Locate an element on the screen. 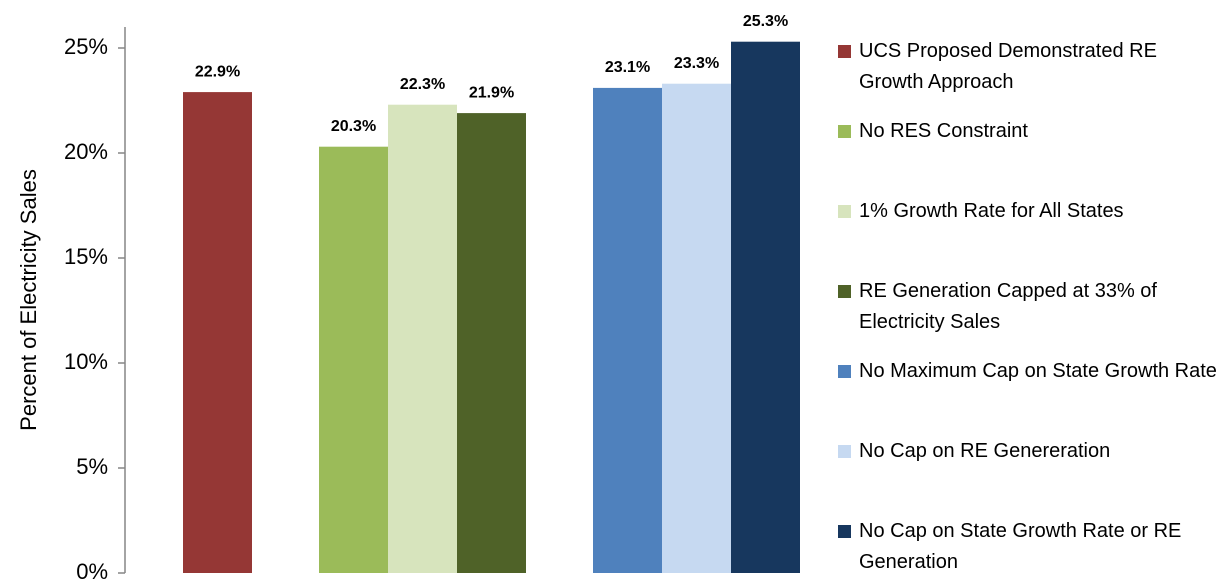  y-tick-label: 5% is located at coordinates (92, 466).